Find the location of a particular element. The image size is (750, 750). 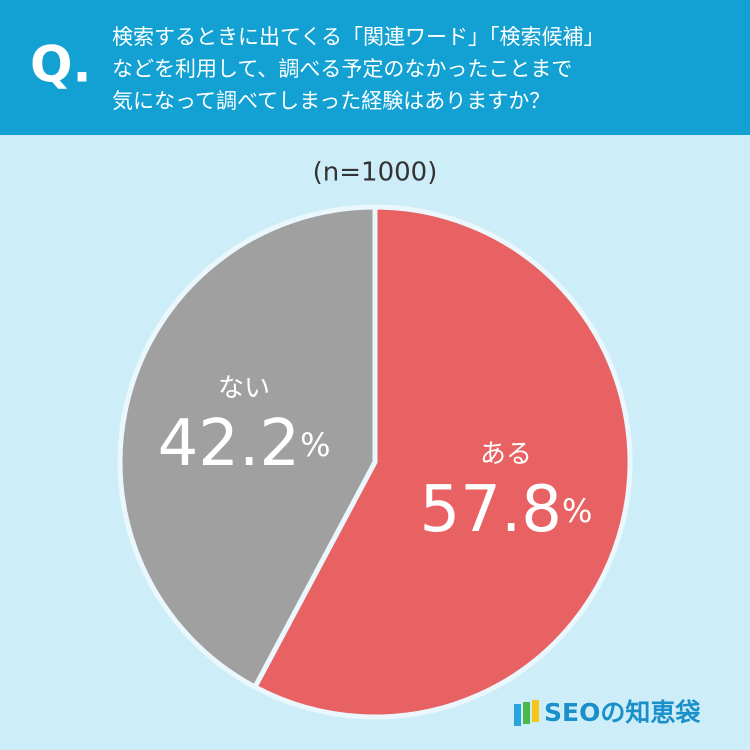

question-line: 気になって調べてしまった経験はありますか？ is located at coordinates (331, 101).